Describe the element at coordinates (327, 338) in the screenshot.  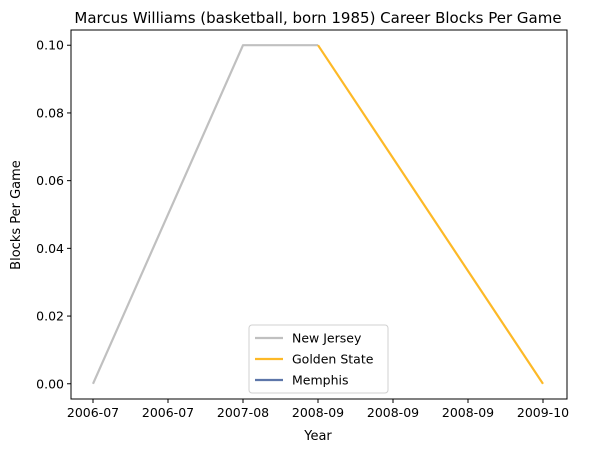
I see `legend-label: New Jersey` at that location.